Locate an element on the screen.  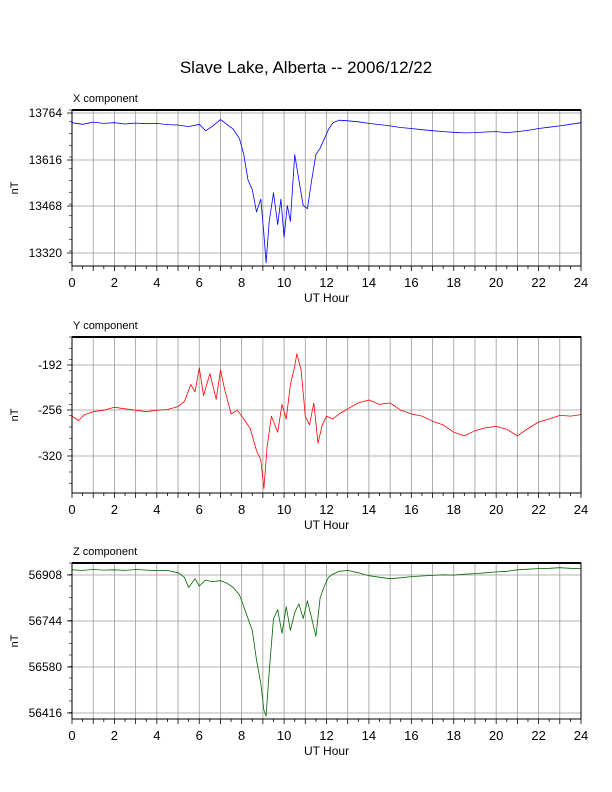
y-tick-label: 13616 is located at coordinates (46, 160).